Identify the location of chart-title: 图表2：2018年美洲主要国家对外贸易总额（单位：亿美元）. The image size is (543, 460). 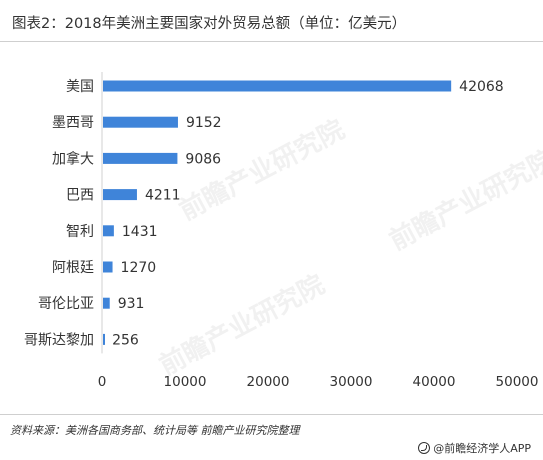
(209, 24).